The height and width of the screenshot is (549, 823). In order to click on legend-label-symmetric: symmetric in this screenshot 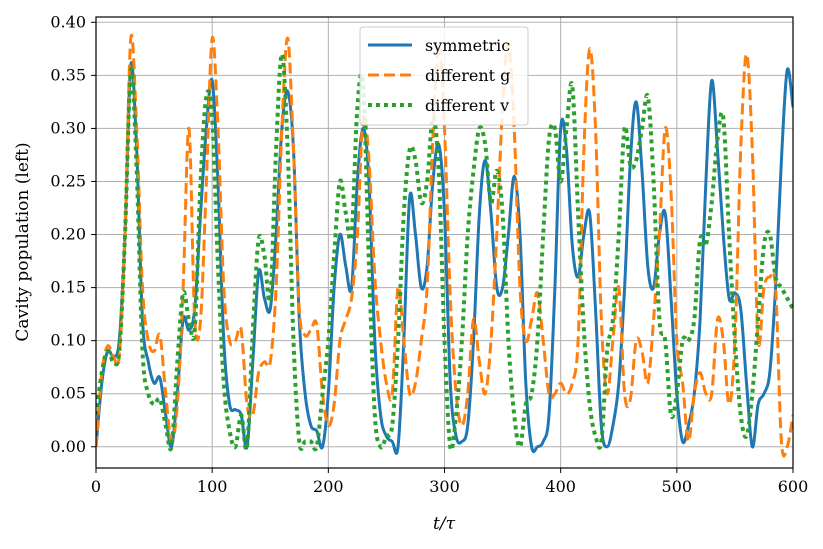, I will do `click(467, 45)`.